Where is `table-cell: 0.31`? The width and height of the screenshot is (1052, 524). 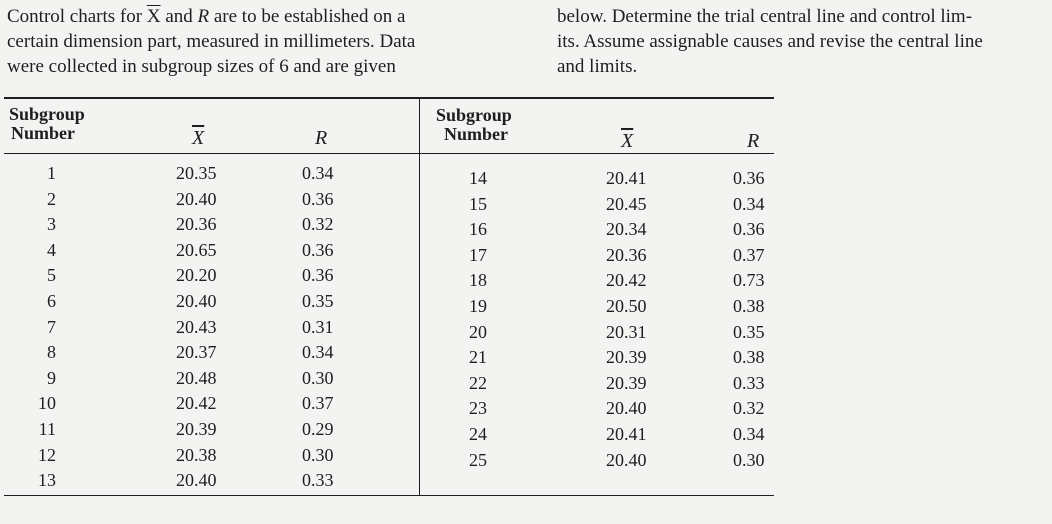
table-cell: 0.31 is located at coordinates (318, 326).